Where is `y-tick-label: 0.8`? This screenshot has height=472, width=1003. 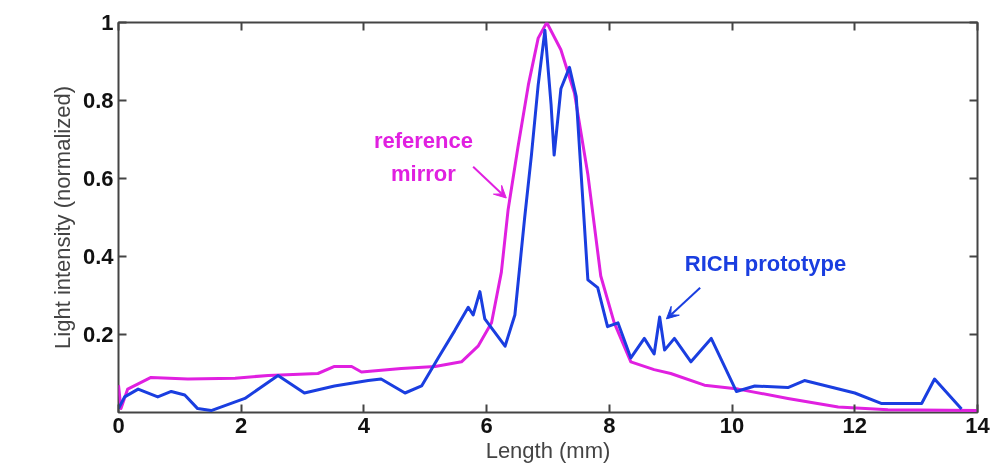
y-tick-label: 0.8 is located at coordinates (98, 100).